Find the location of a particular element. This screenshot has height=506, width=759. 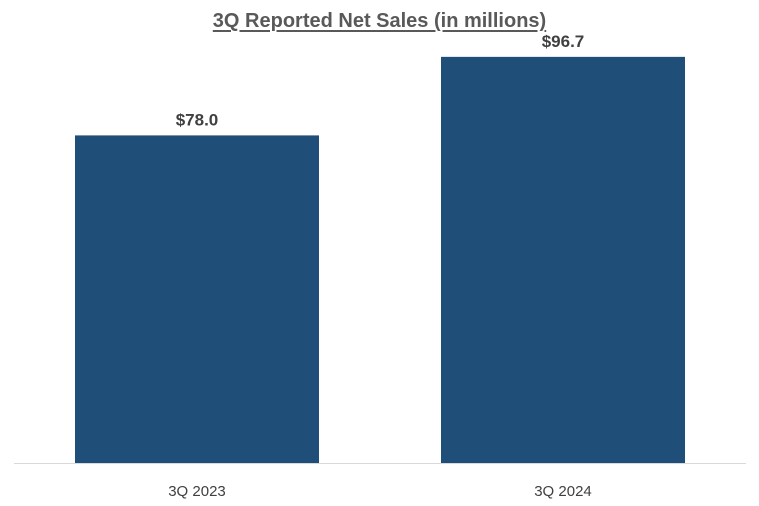

x-tick-label-3q-2024: 3Q 2024 is located at coordinates (563, 491).